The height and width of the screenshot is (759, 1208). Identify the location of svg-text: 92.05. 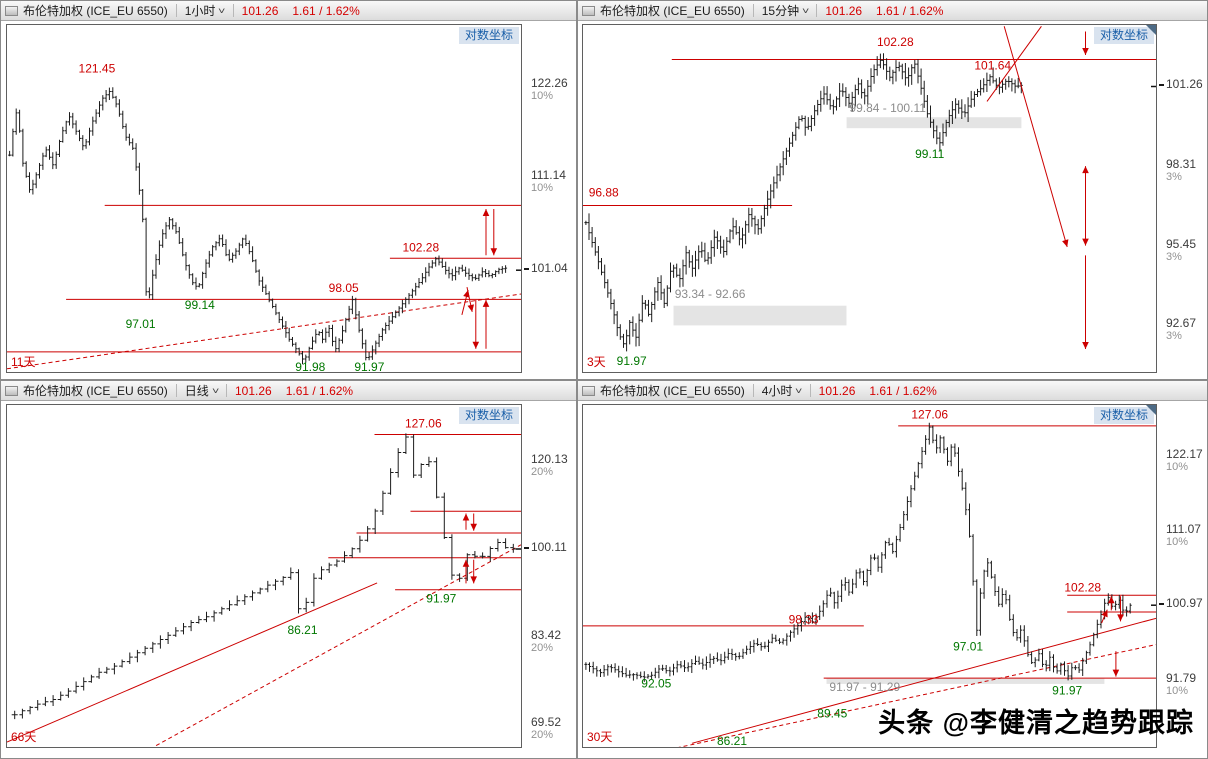
(656, 683).